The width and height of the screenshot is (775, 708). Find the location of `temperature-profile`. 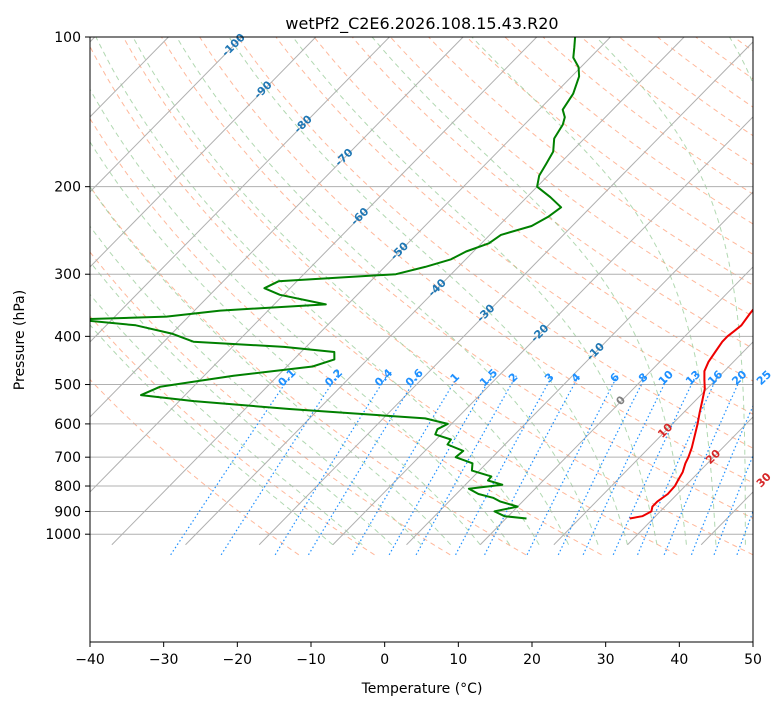

temperature-profile is located at coordinates (691, 414).